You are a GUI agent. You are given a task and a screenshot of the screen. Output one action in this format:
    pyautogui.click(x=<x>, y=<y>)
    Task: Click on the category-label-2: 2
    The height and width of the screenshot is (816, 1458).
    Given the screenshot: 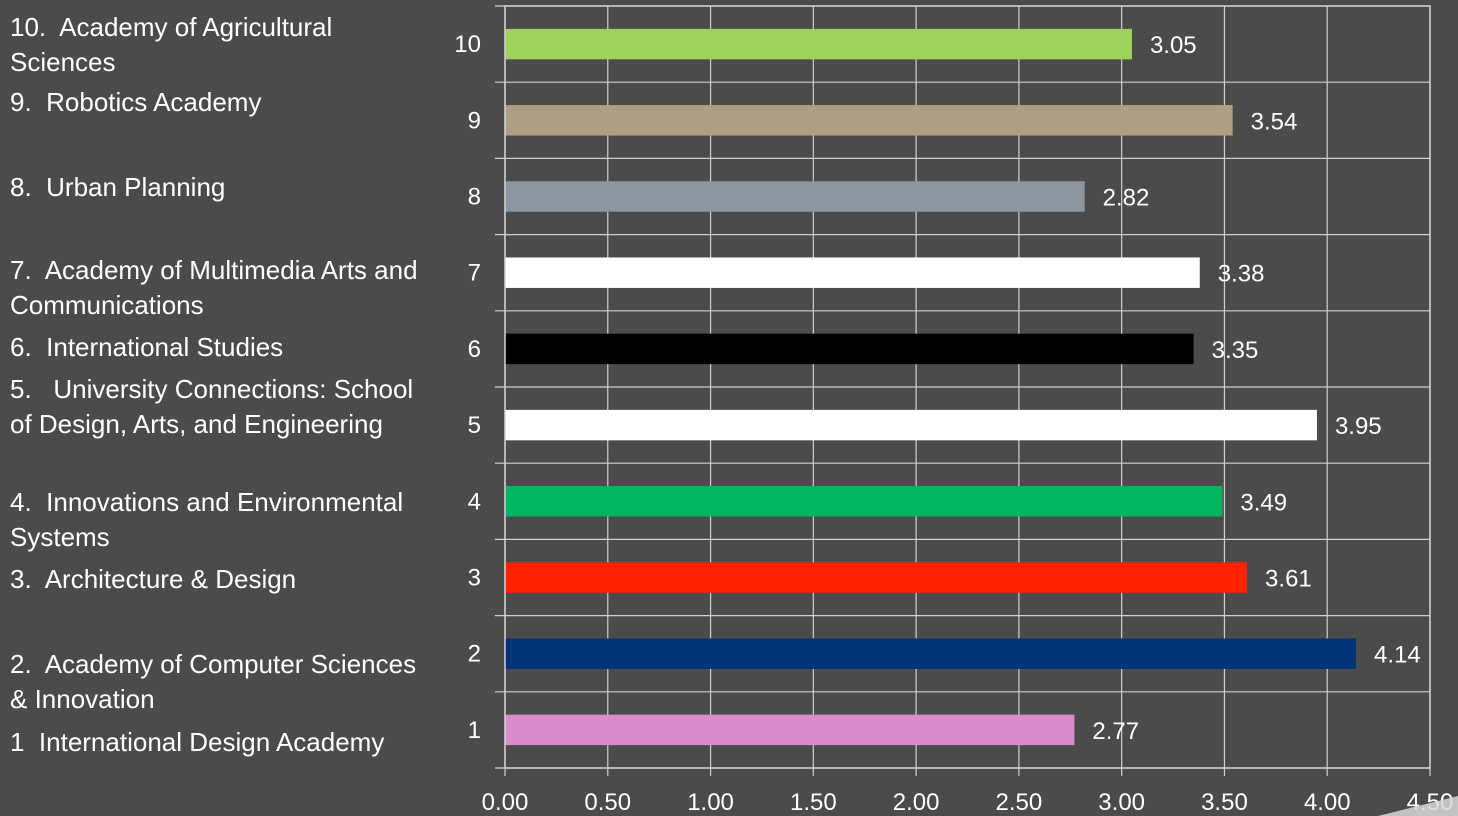 What is the action you would take?
    pyautogui.click(x=474, y=654)
    